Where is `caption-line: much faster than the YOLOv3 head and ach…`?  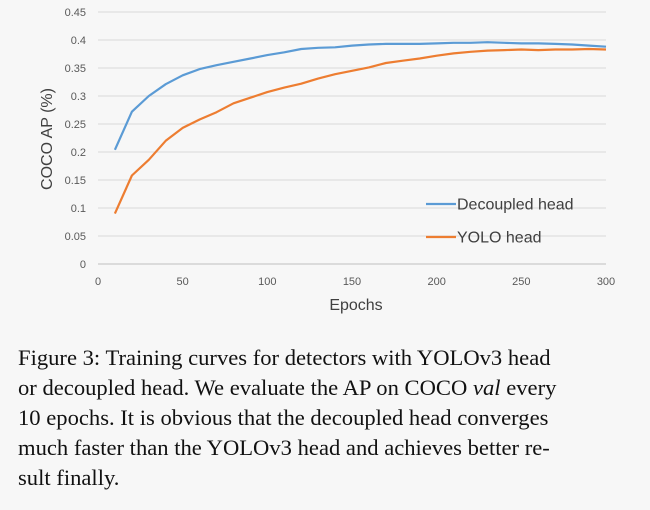
caption-line: much faster than the YOLOv3 head and ach… is located at coordinates (284, 447).